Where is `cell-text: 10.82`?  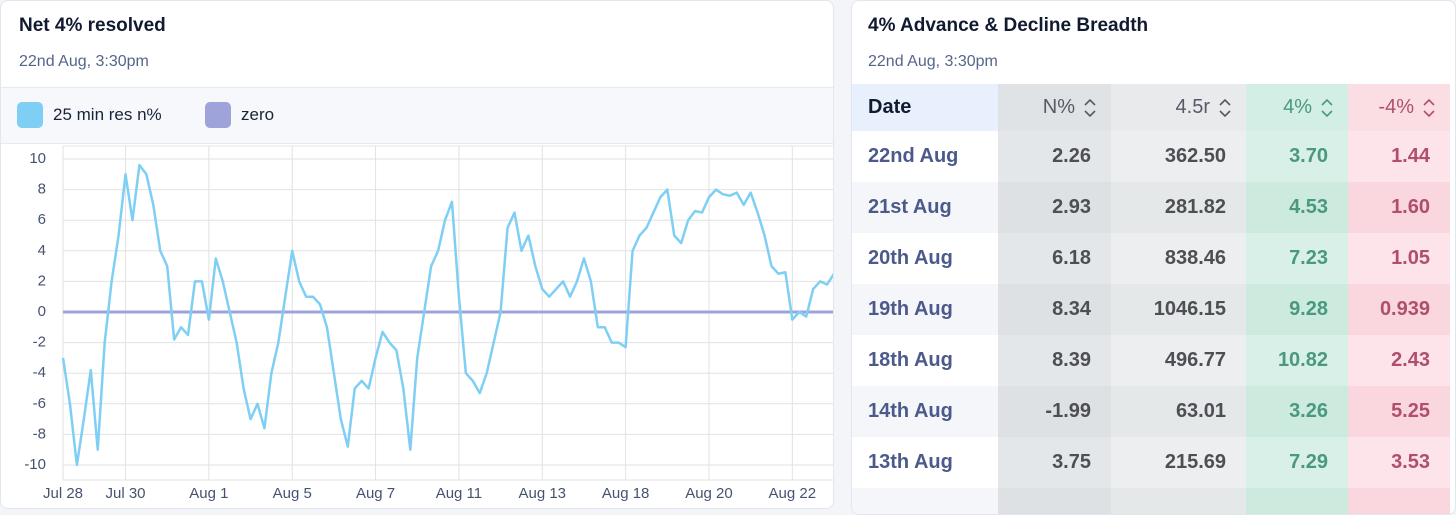 cell-text: 10.82 is located at coordinates (1302, 360).